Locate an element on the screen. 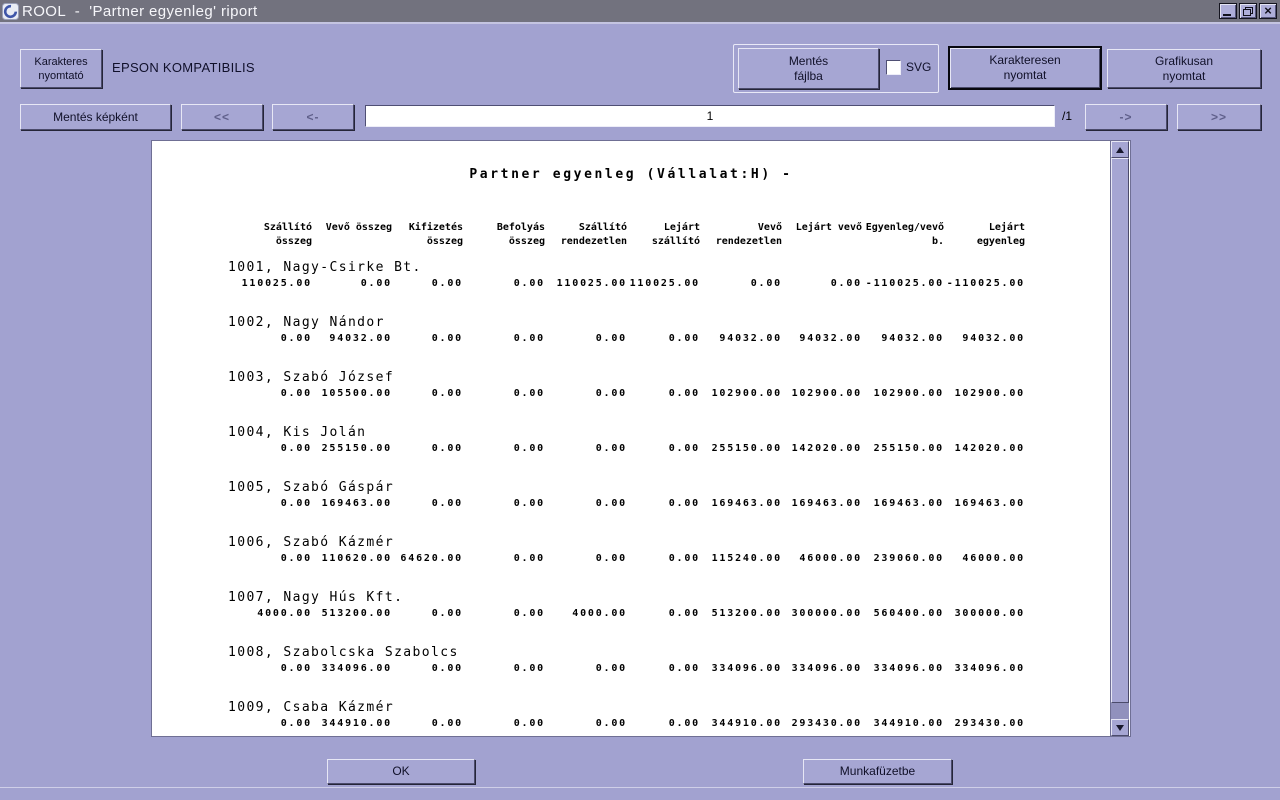  report-cell: 94032.00 is located at coordinates (993, 338).